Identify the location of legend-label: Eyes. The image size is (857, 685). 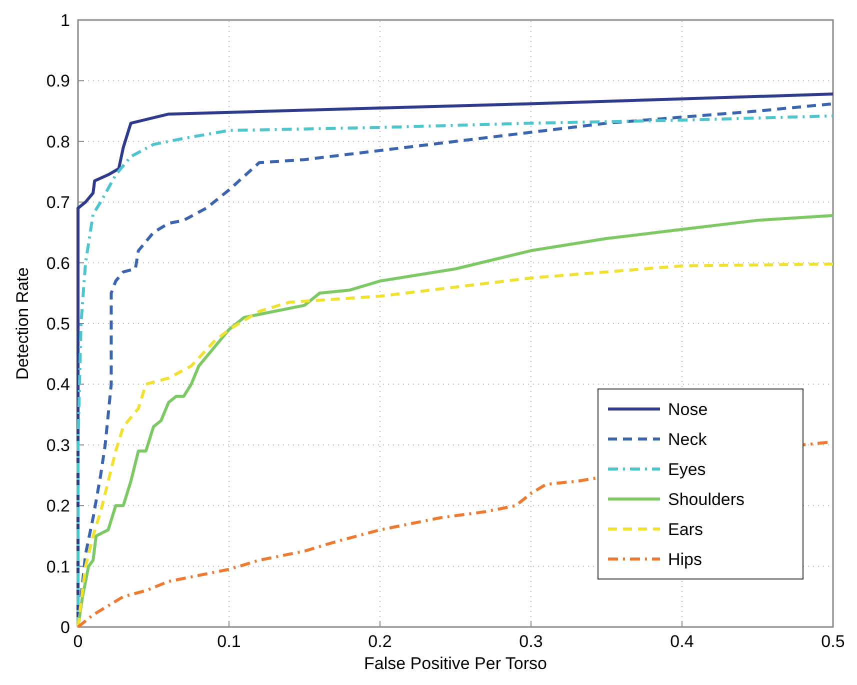
(687, 469).